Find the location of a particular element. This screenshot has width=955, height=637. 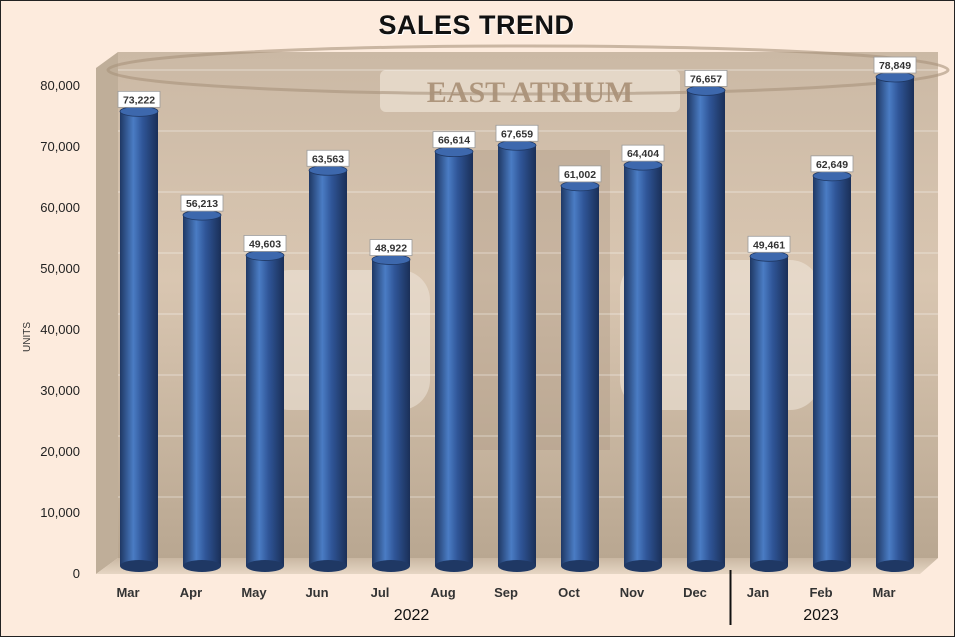

data-label-text: 67,659 is located at coordinates (517, 134).